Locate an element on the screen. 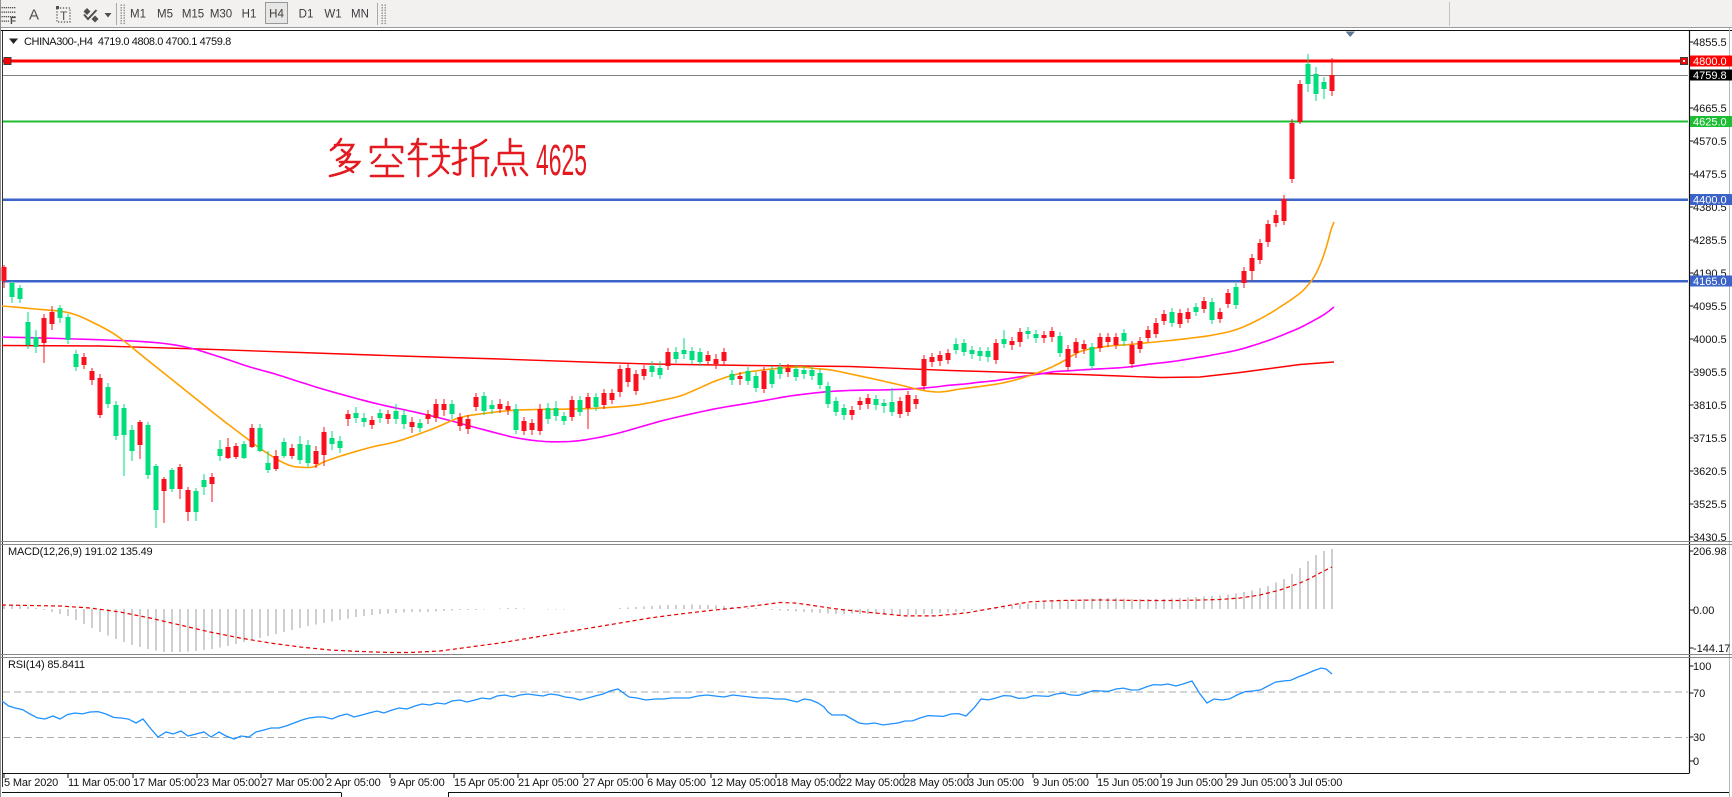 This screenshot has height=797, width=1732. svg-text: 4759.8 is located at coordinates (1710, 76).